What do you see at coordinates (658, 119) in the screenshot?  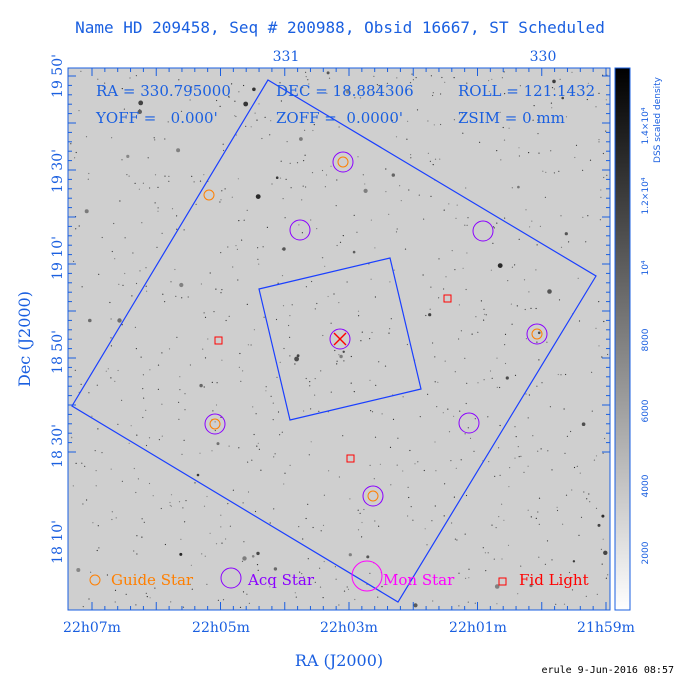 I see `colorbar-title: DSS scaled density` at bounding box center [658, 119].